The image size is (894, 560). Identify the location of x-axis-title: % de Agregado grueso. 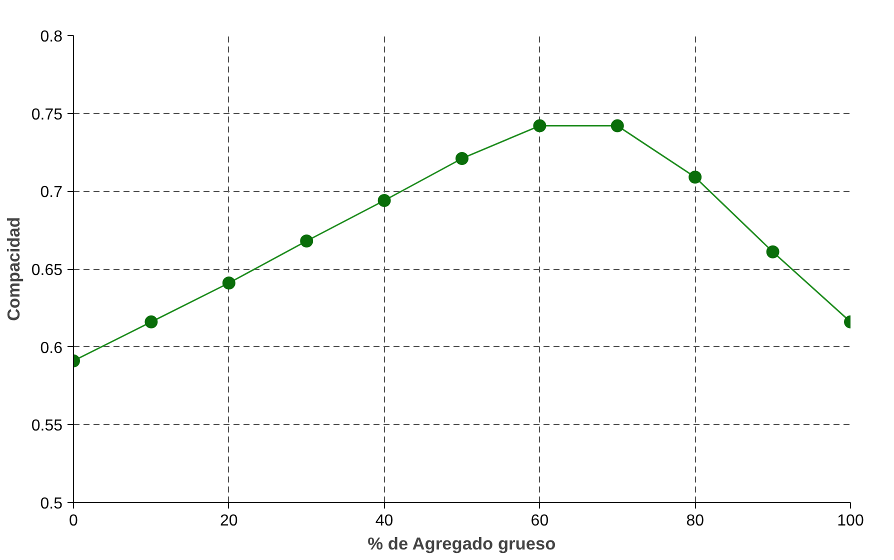
(462, 544).